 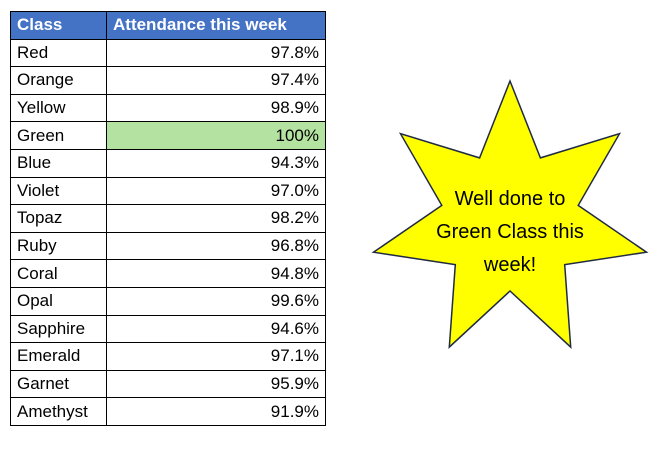 I want to click on cell-class: Topaz, so click(x=58, y=218).